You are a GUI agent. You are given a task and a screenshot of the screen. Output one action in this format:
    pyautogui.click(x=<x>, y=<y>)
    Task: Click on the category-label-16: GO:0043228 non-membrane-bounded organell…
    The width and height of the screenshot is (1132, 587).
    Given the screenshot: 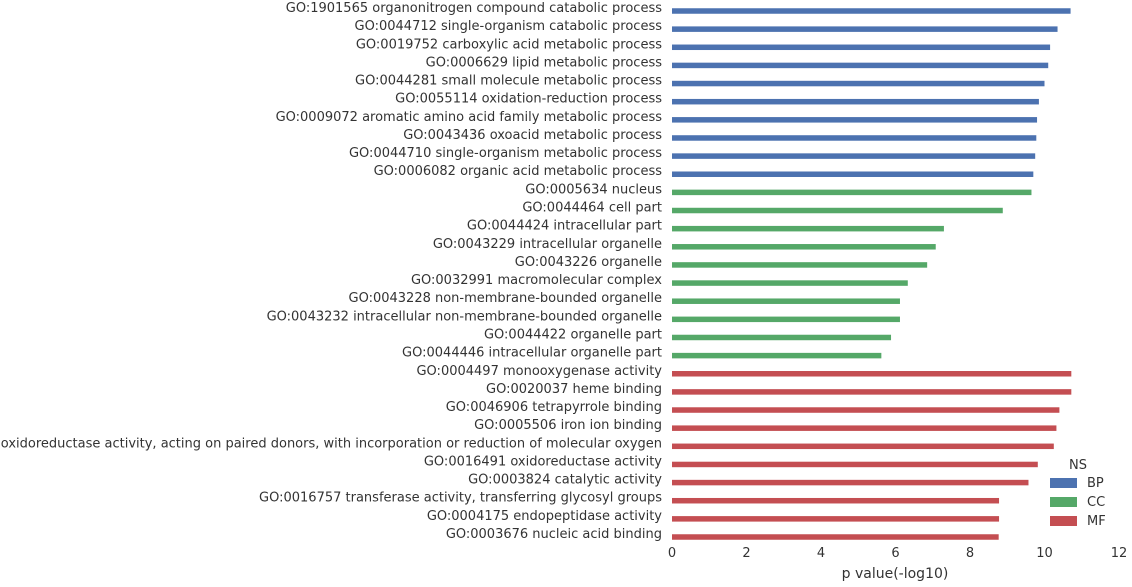 What is the action you would take?
    pyautogui.click(x=506, y=298)
    